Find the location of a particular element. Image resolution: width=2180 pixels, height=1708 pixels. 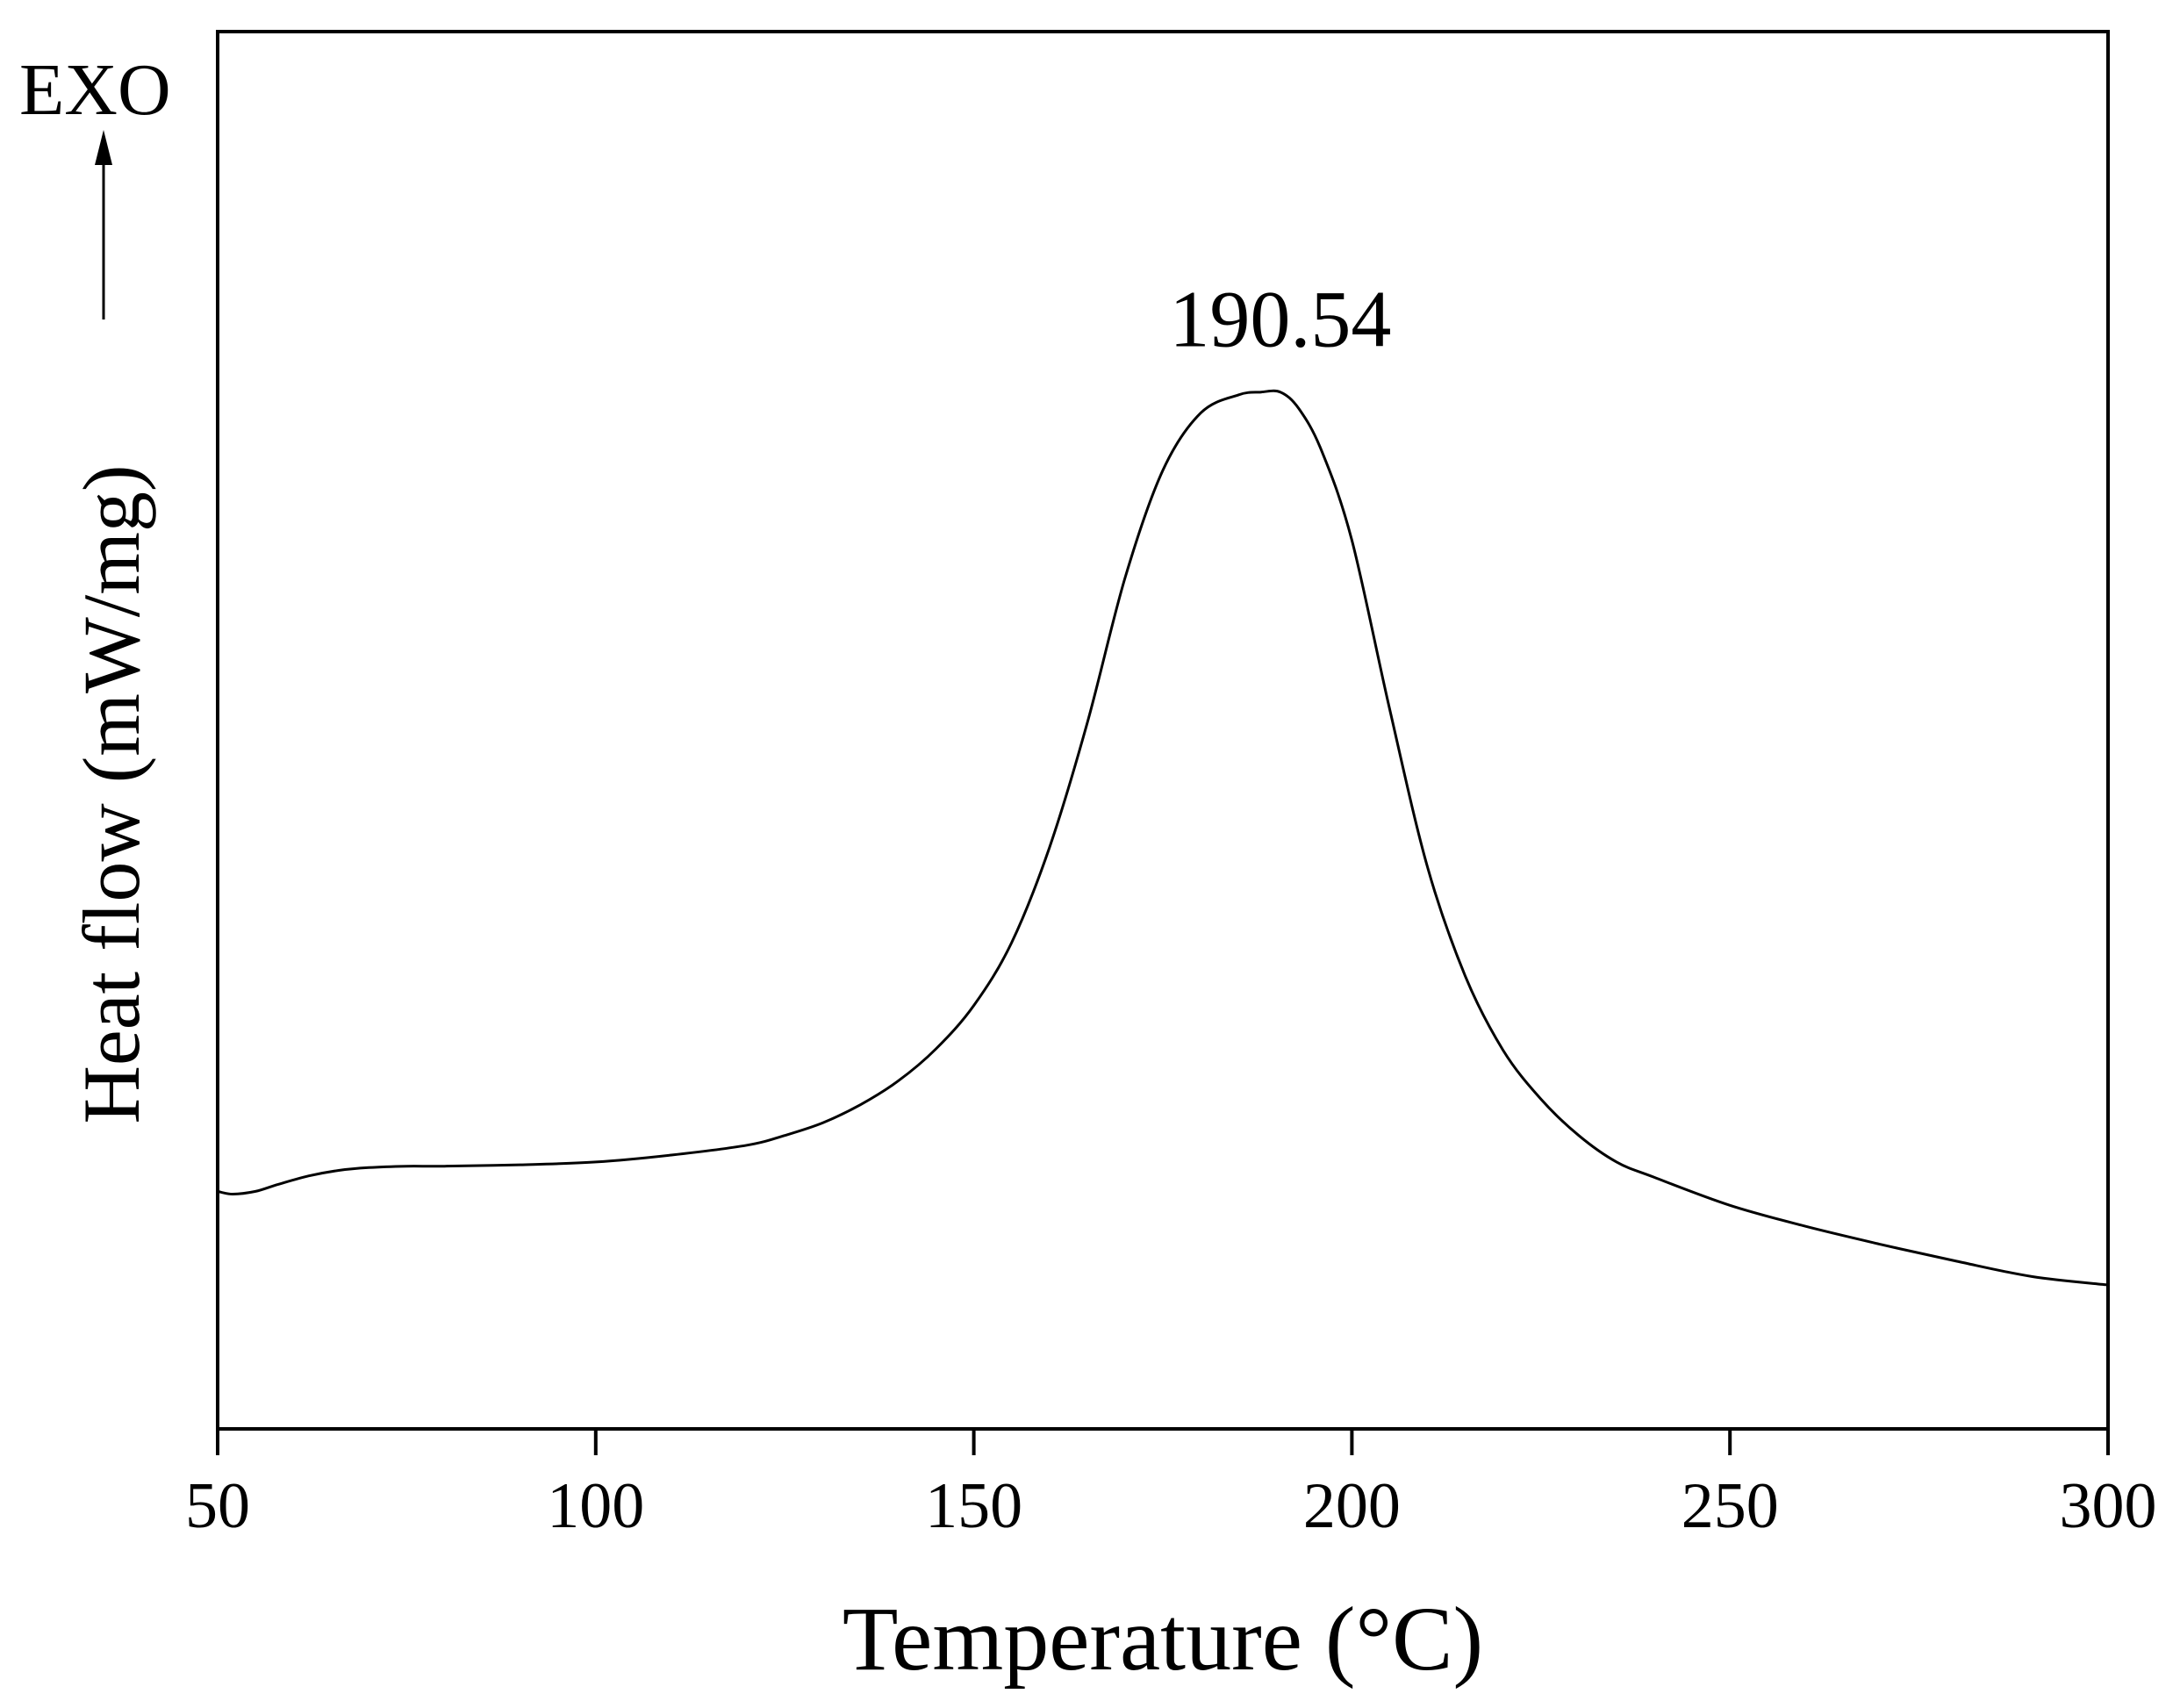

x-axis-ticks is located at coordinates (1163, 1442).